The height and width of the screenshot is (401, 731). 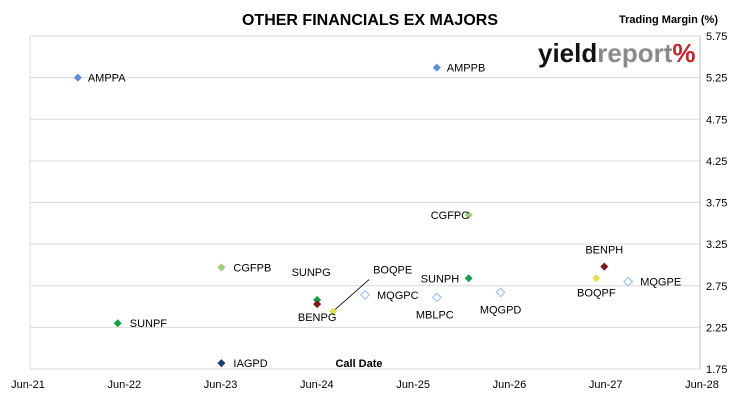 What do you see at coordinates (398, 296) in the screenshot?
I see `point-label-mqgpc: MQGPC` at bounding box center [398, 296].